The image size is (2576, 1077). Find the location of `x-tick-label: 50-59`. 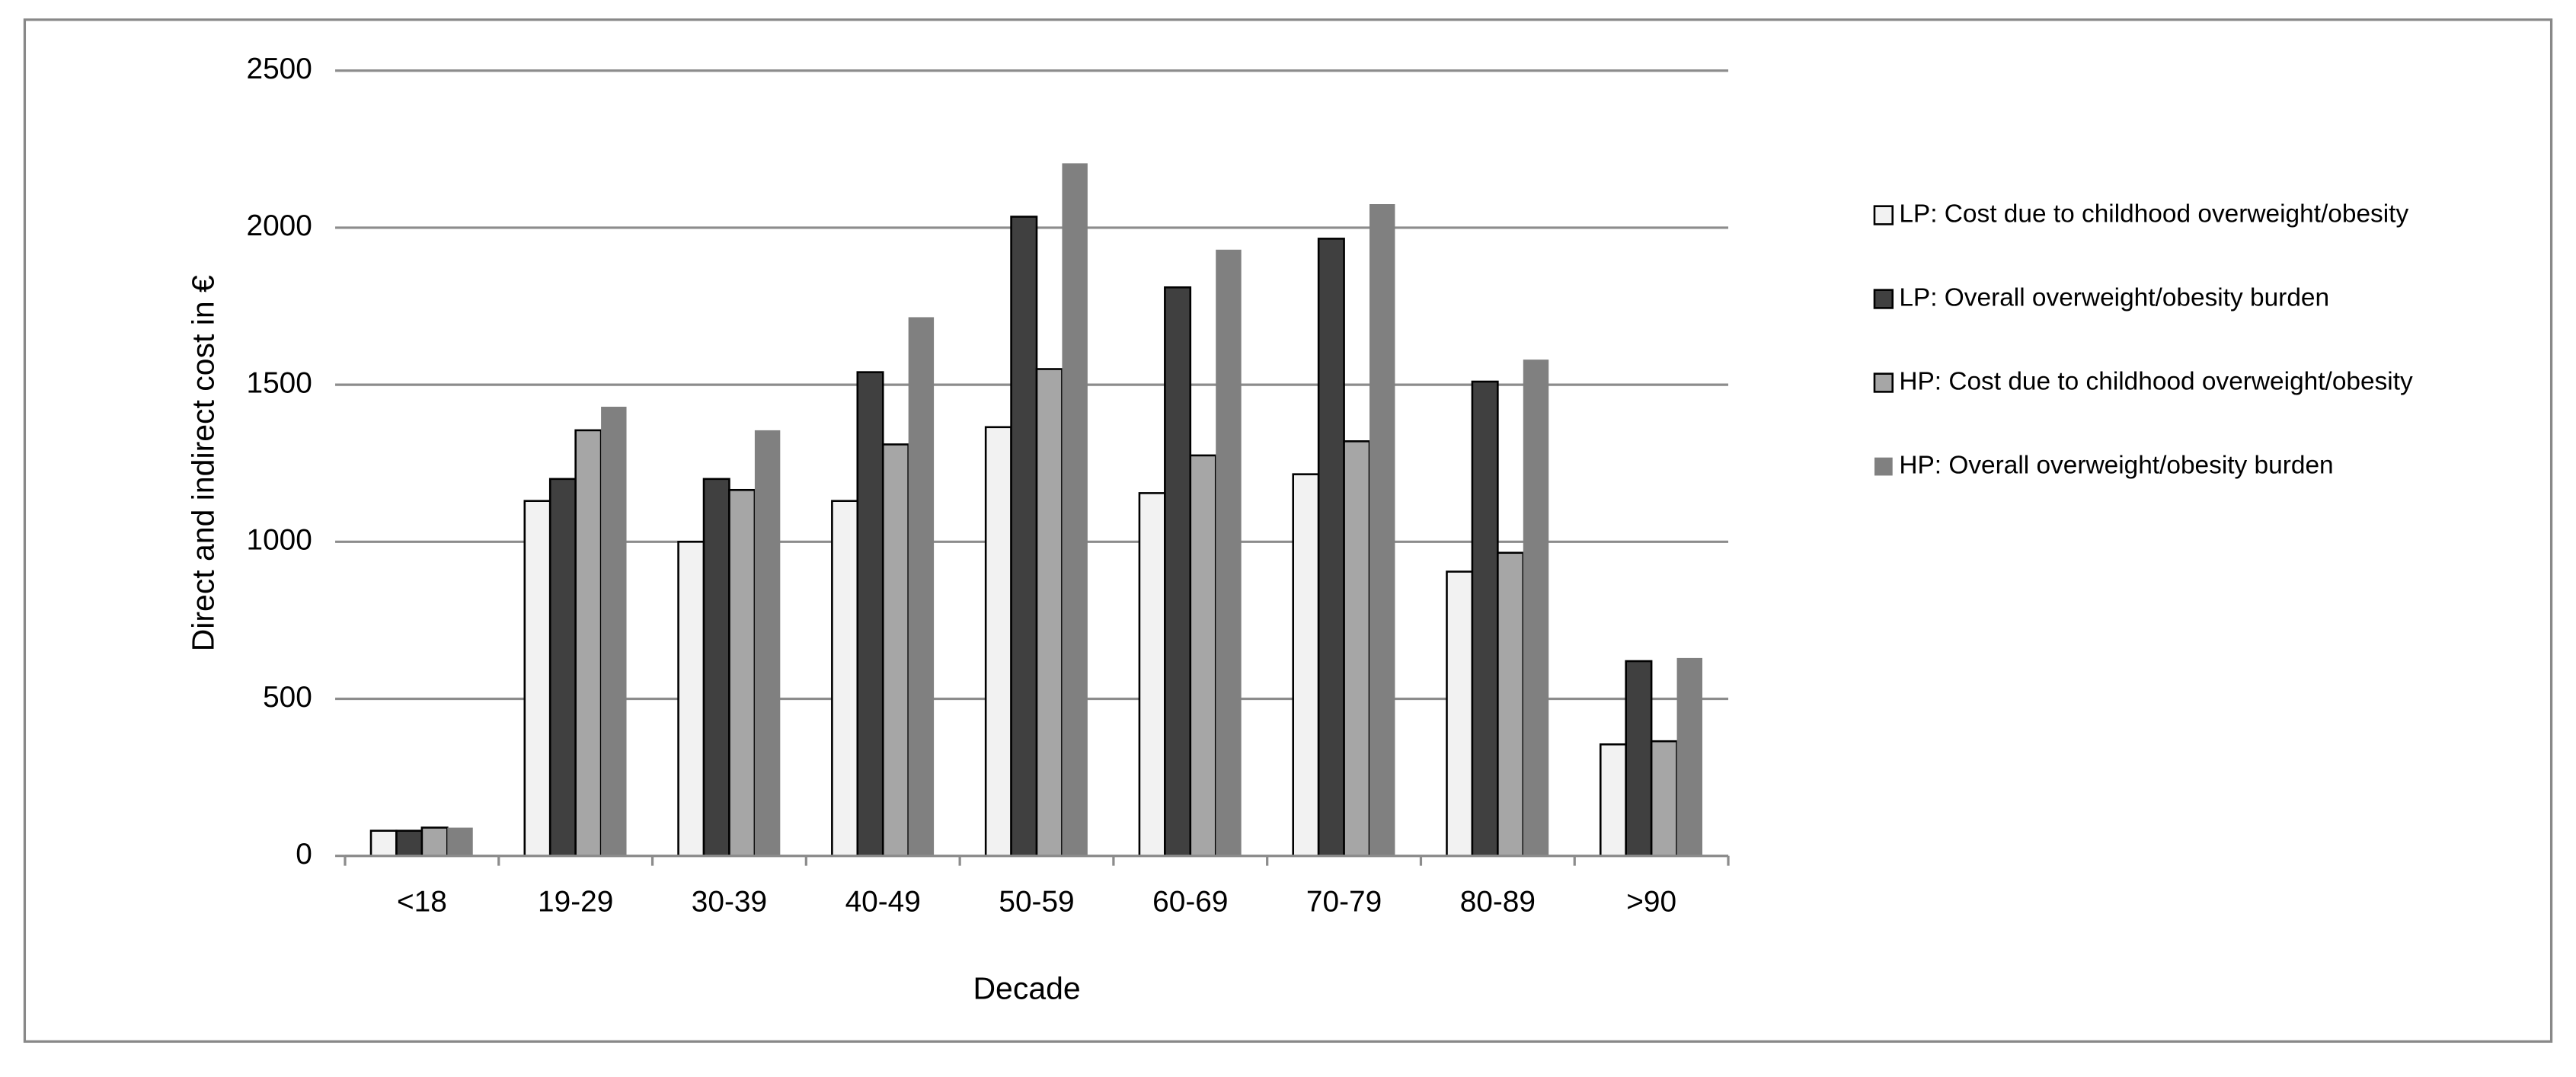

x-tick-label: 50-59 is located at coordinates (1036, 902).